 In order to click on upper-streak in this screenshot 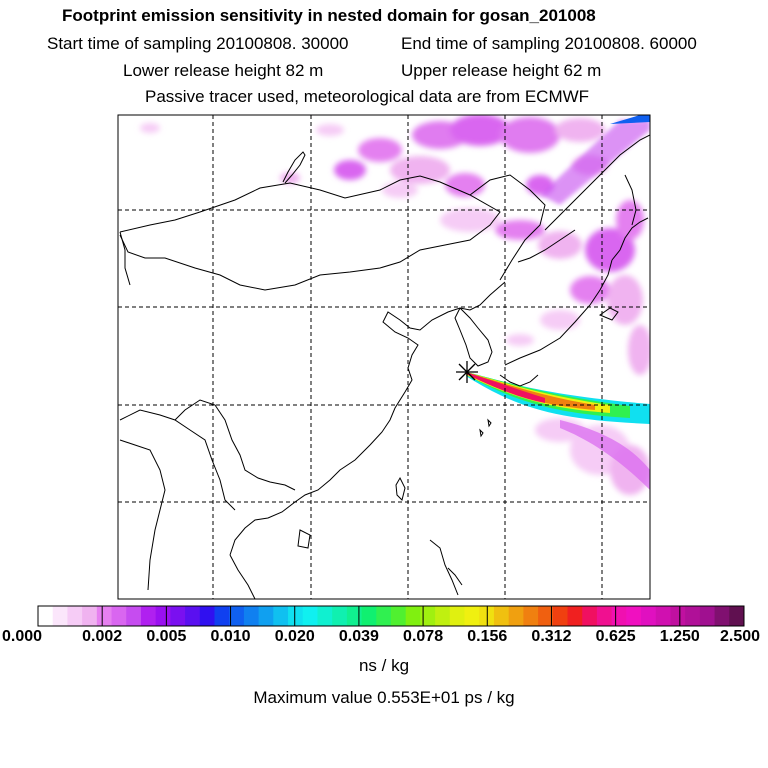, I will do `click(595, 162)`.